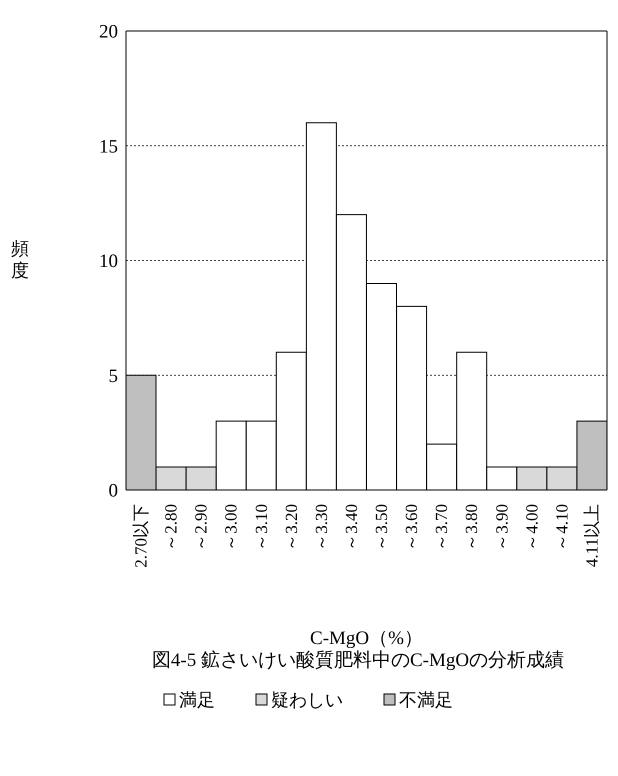  I want to click on text: 図4-5 鉱さいけい酸質肥料中のC-MgOの分析成績, so click(358, 661).